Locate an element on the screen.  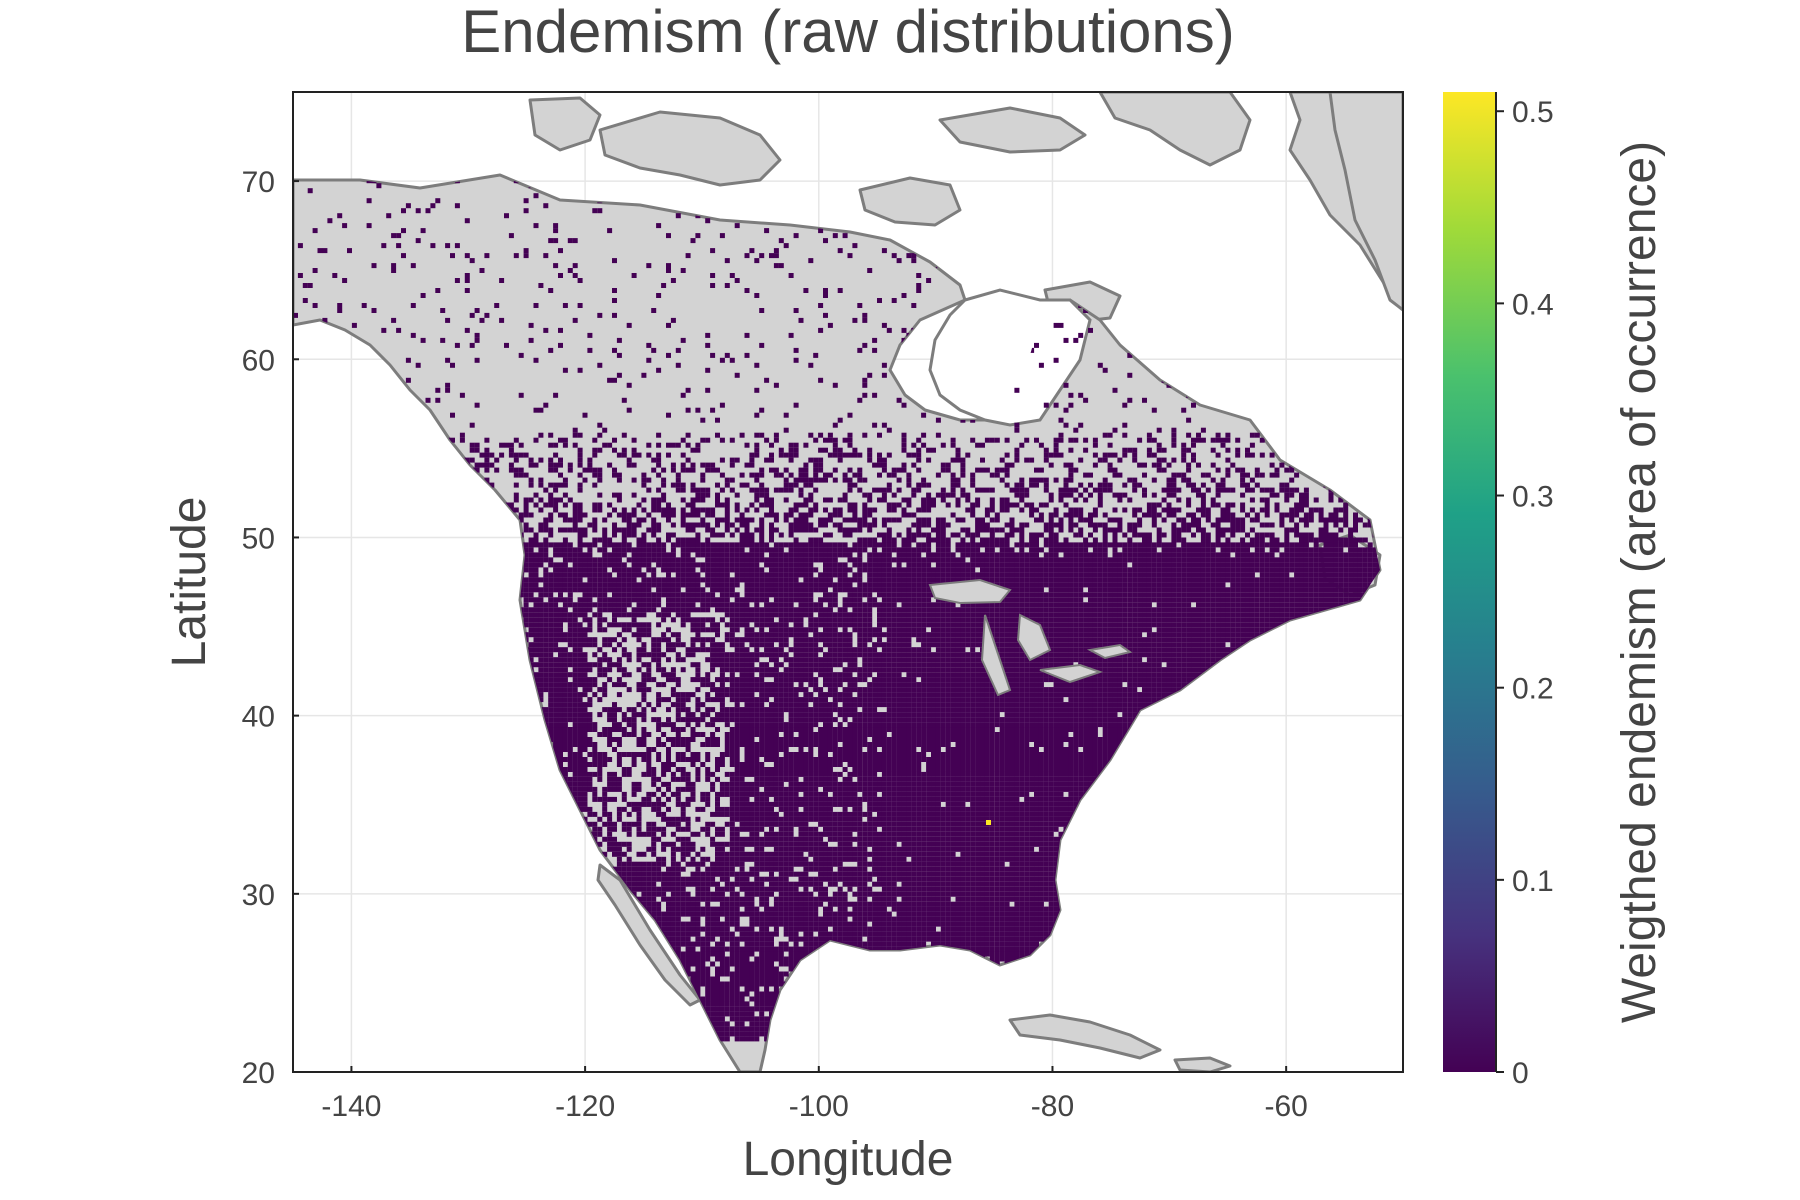
cuba is located at coordinates (1085, 1036).